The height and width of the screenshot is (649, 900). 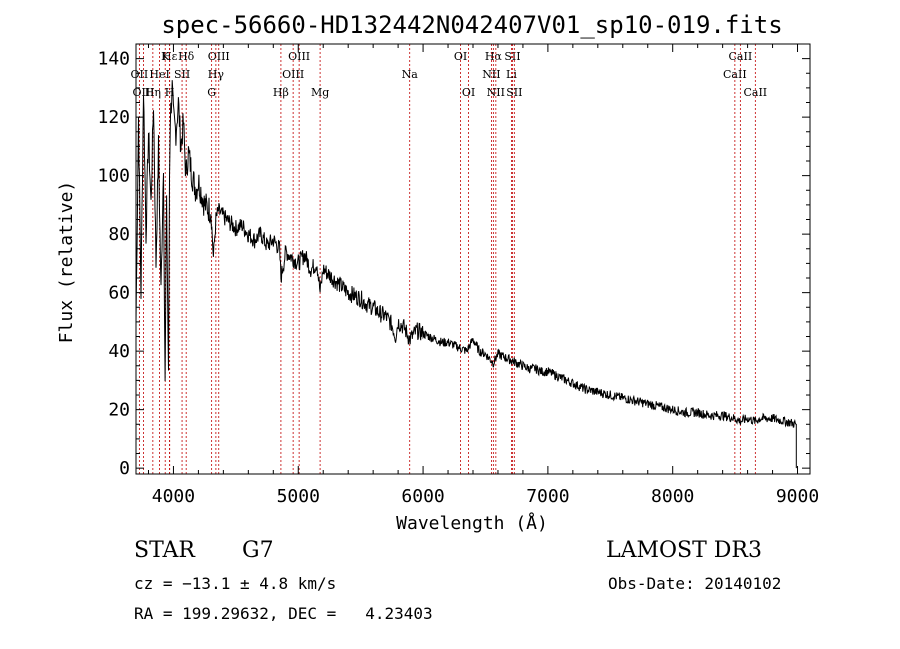 I want to click on spectral-line-label: Hδ, so click(x=186, y=56).